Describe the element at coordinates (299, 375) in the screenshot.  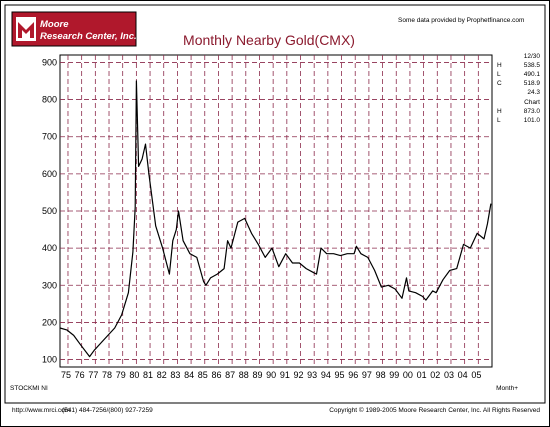
I see `x-tick-label: 92` at that location.